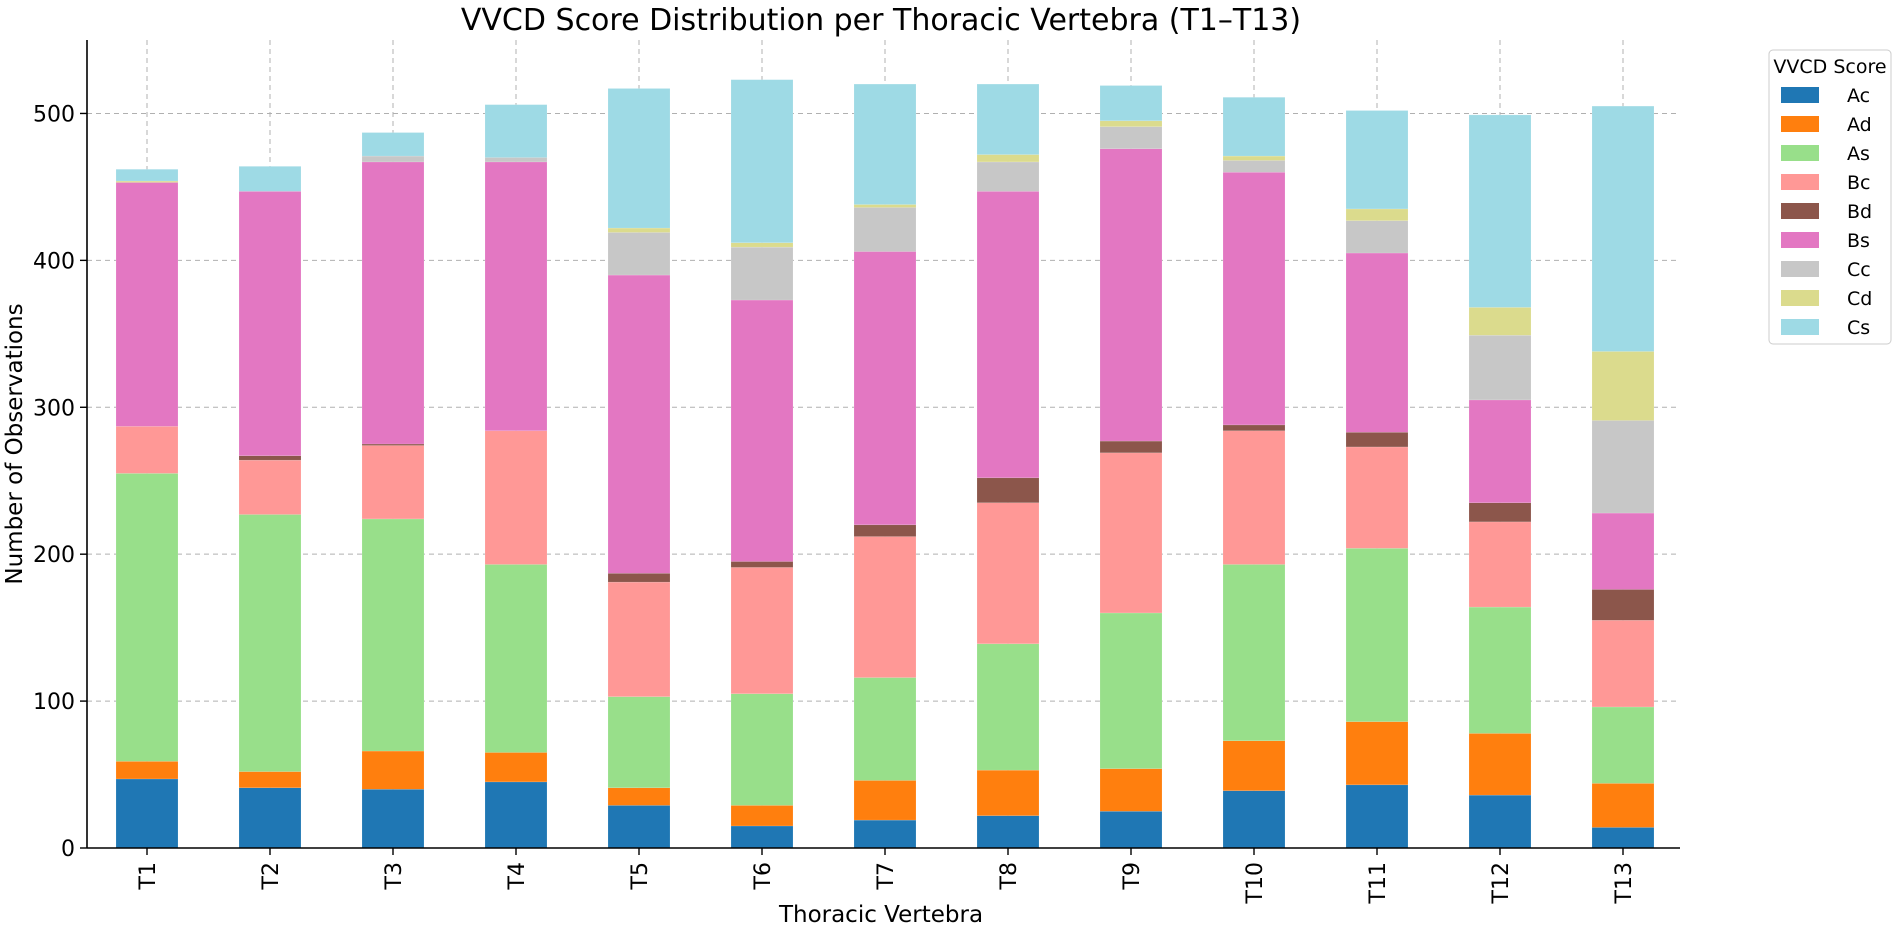  Describe the element at coordinates (1132, 876) in the screenshot. I see `x-tick-label: T9` at that location.